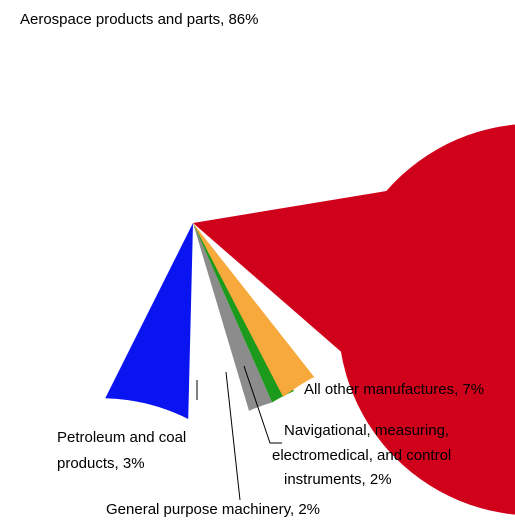  I want to click on label-navigational-line3: instruments, 2%, so click(338, 479).